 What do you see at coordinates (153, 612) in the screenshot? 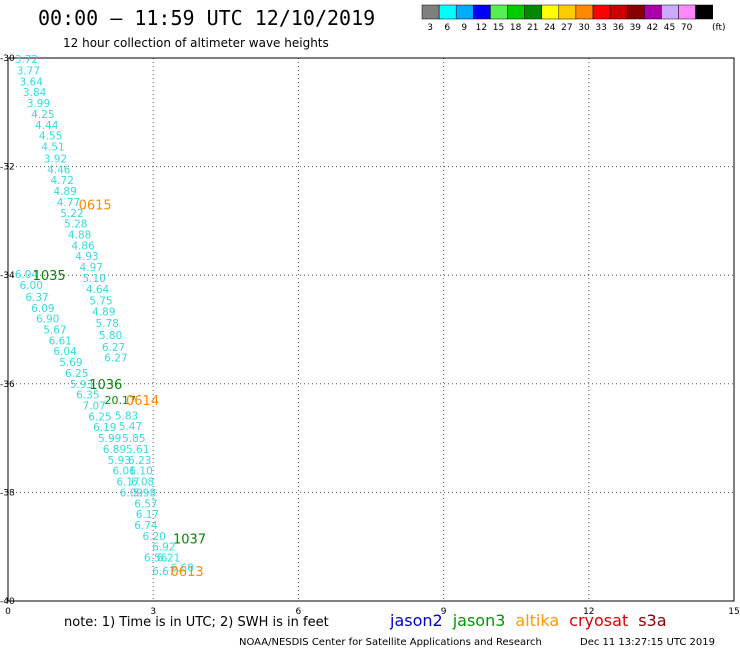
I see `x-tick-label: 3` at bounding box center [153, 612].